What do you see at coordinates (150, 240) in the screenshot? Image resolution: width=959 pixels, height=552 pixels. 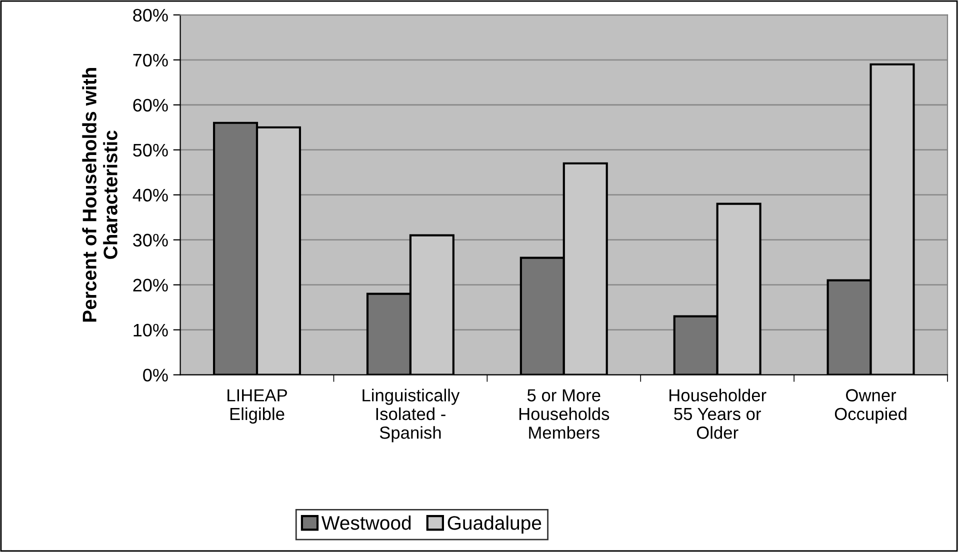 I see `y-tick-label: 30%` at bounding box center [150, 240].